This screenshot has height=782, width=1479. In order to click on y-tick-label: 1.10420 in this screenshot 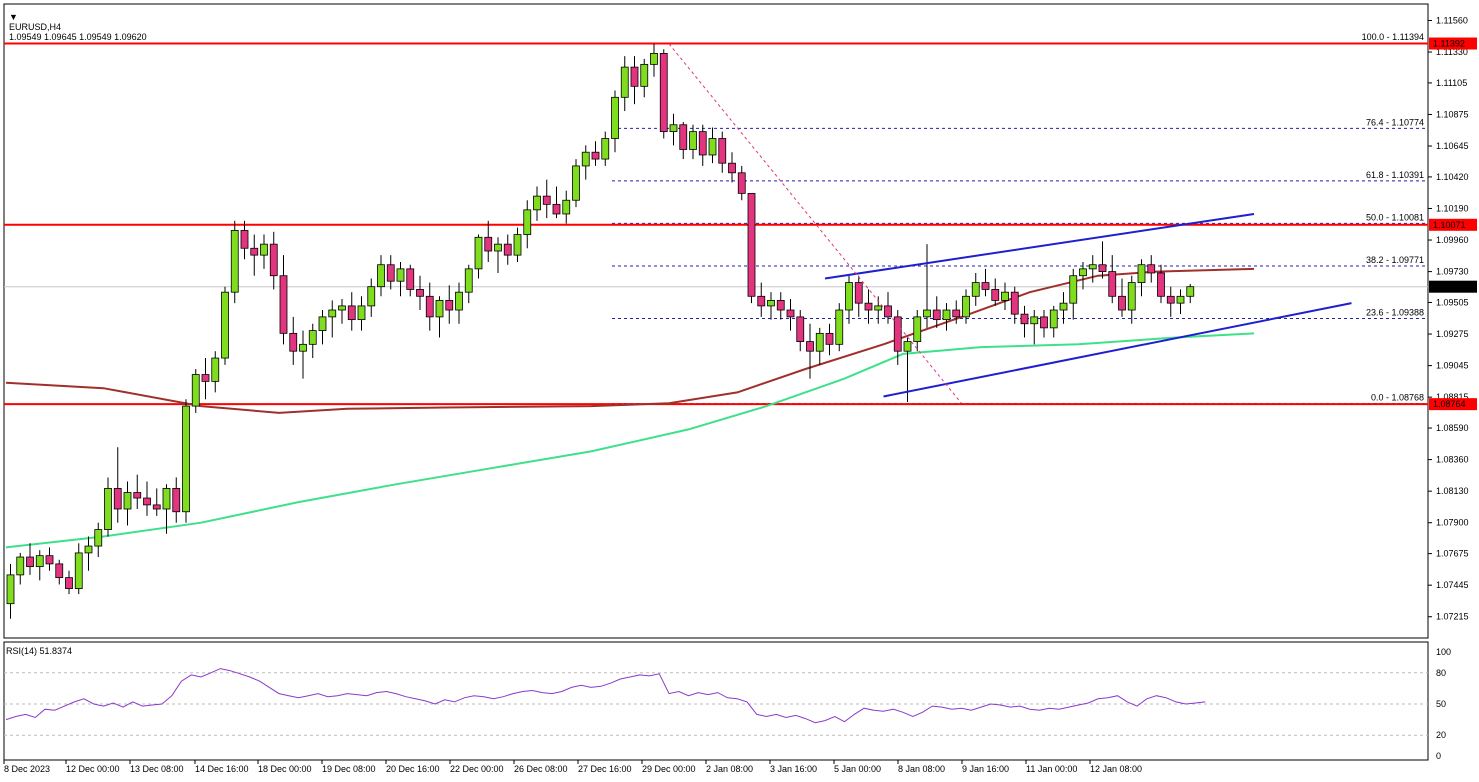, I will do `click(1452, 177)`.